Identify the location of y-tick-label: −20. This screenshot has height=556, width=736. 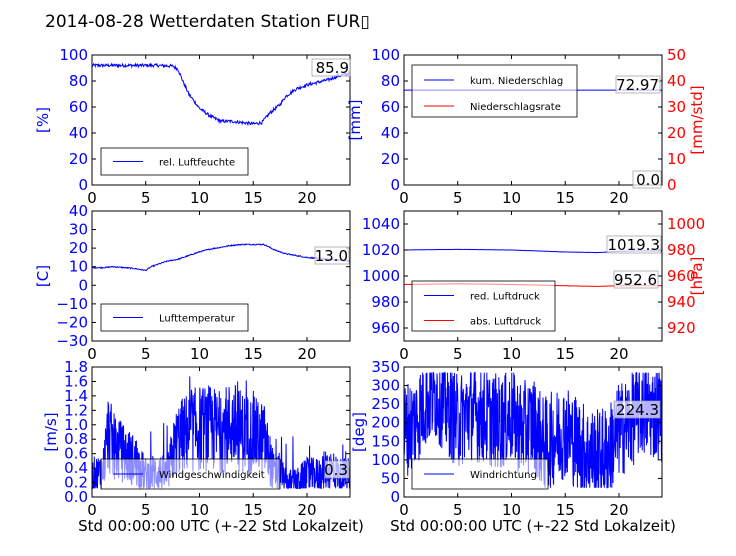
(72, 322).